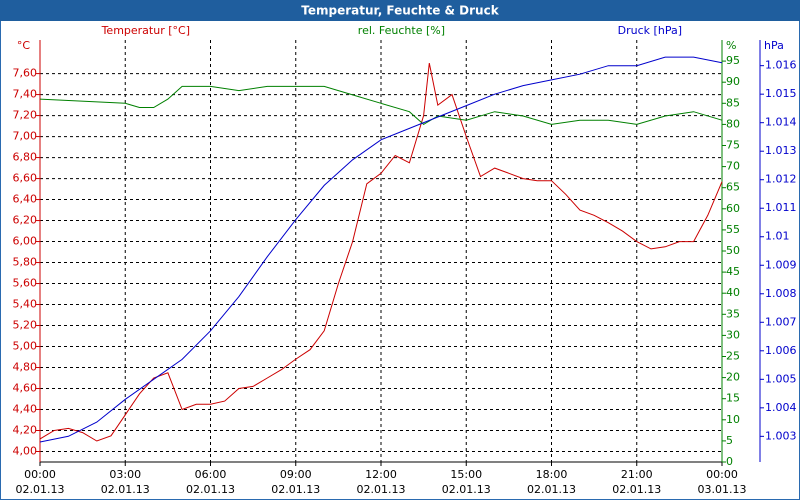 The image size is (800, 500). I want to click on y-tick-label: 6,20, so click(25, 220).